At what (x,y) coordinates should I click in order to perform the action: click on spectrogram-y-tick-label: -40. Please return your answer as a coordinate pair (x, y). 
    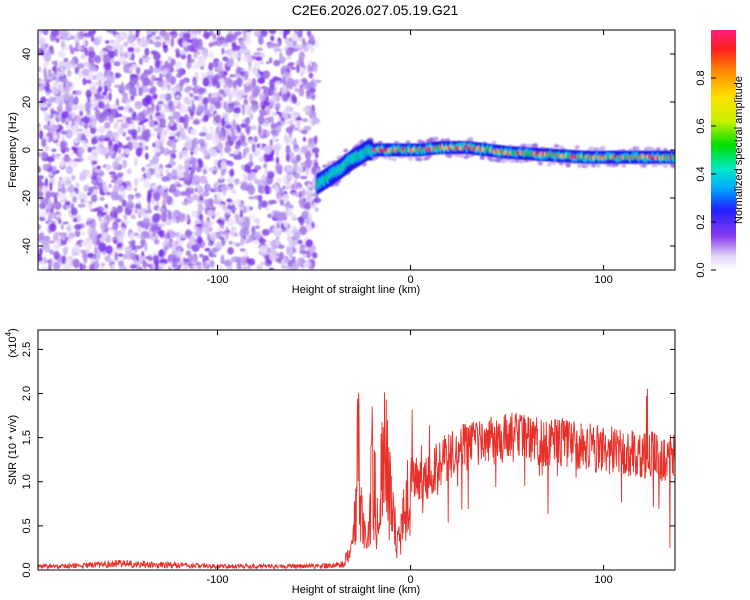
    Looking at the image, I should click on (27, 246).